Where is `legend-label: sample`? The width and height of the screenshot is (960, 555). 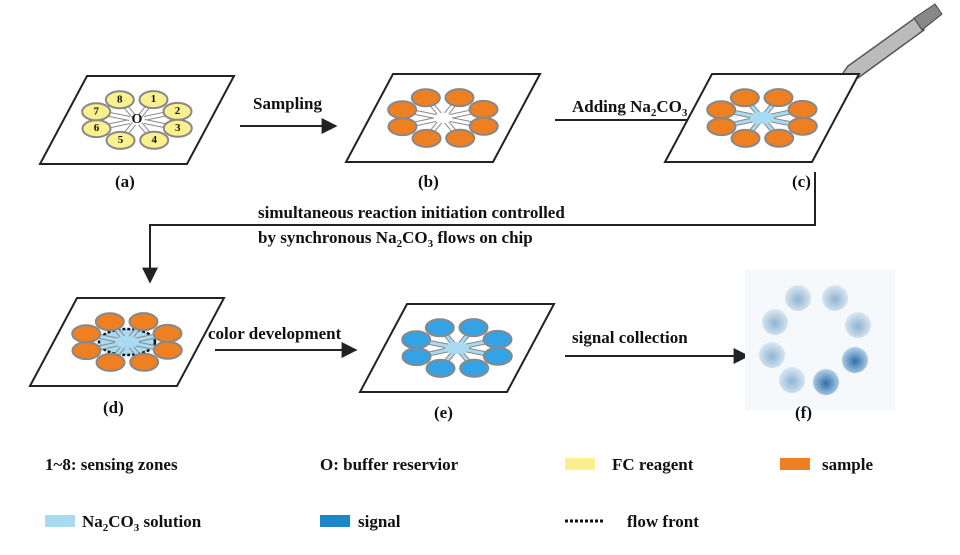
legend-label: sample is located at coordinates (847, 464).